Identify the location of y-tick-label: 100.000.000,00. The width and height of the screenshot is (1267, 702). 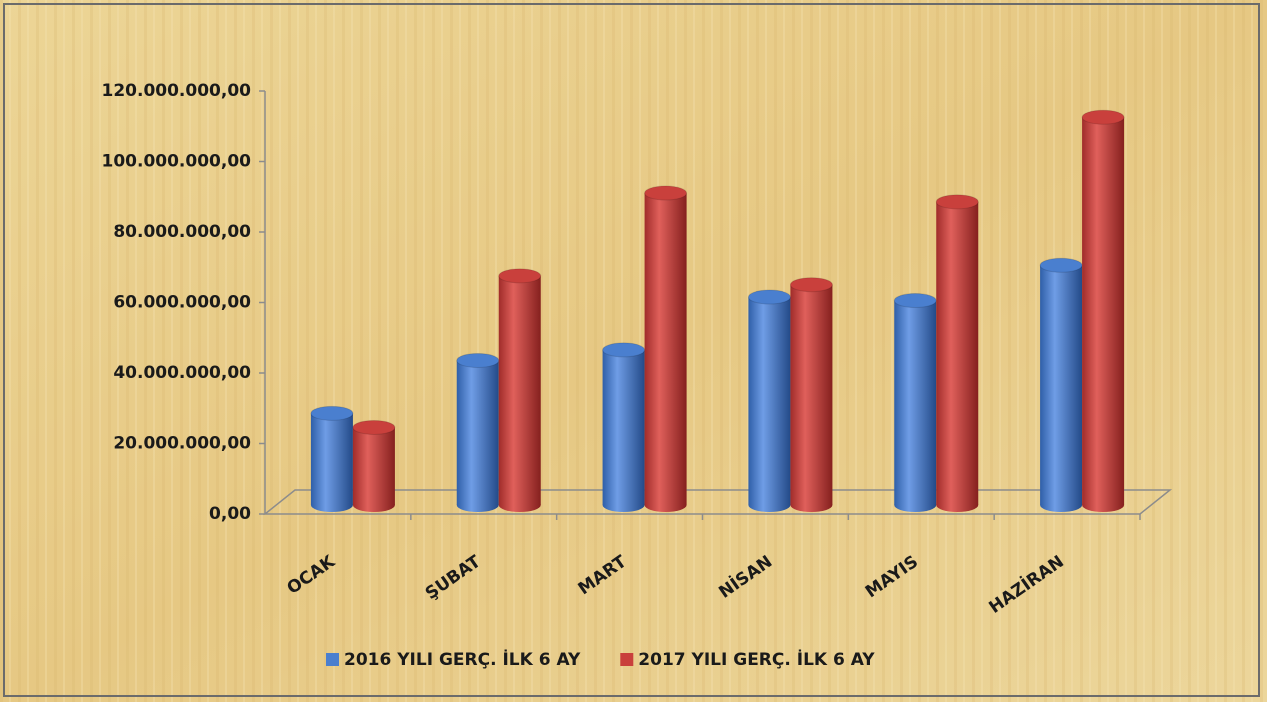
(177, 162).